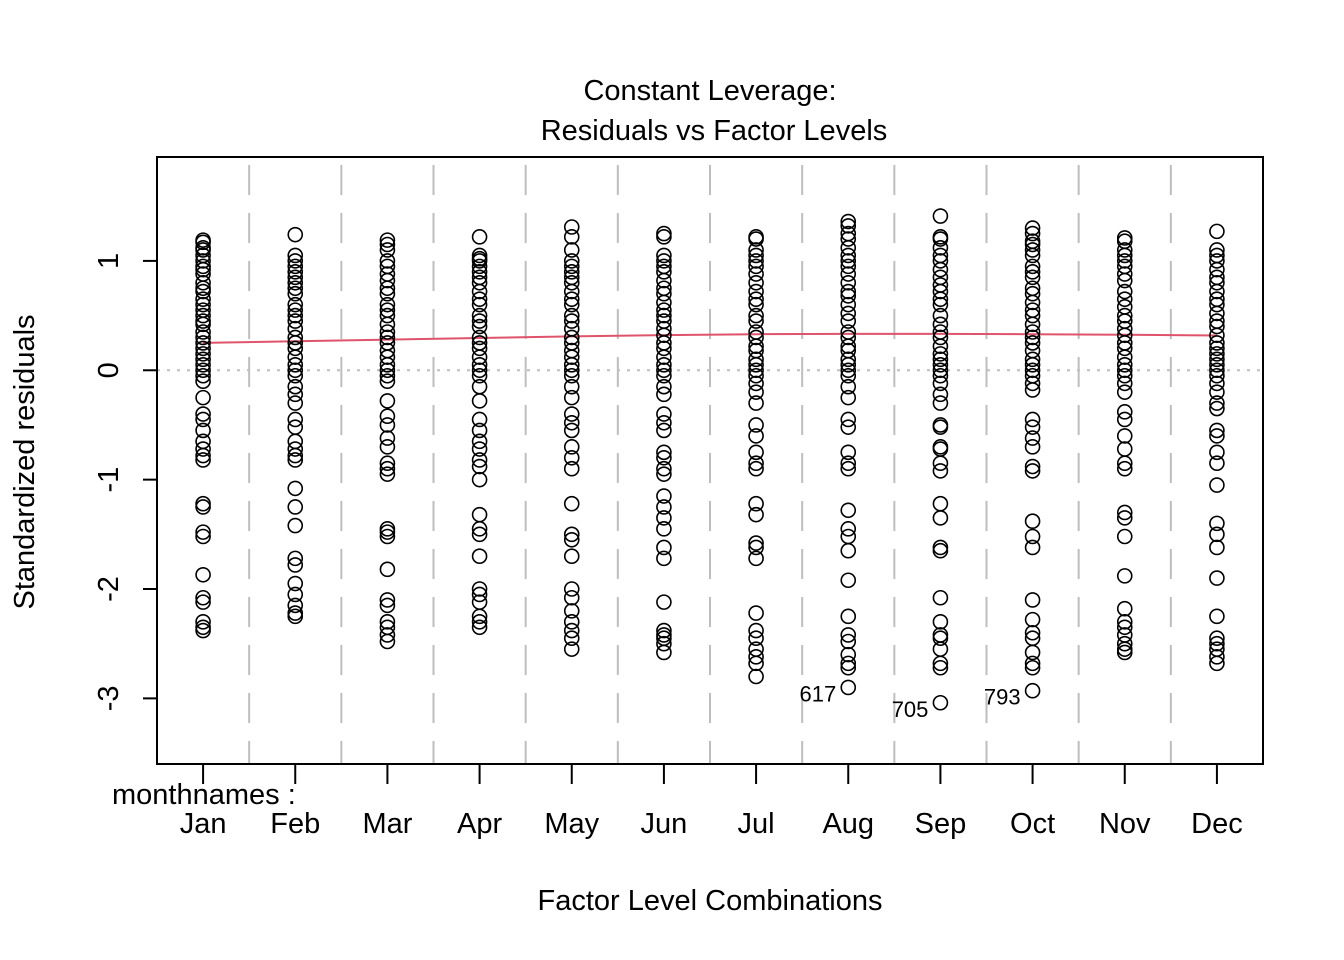 This screenshot has width=1344, height=960. Describe the element at coordinates (203, 824) in the screenshot. I see `x-tick-label: Jan` at that location.